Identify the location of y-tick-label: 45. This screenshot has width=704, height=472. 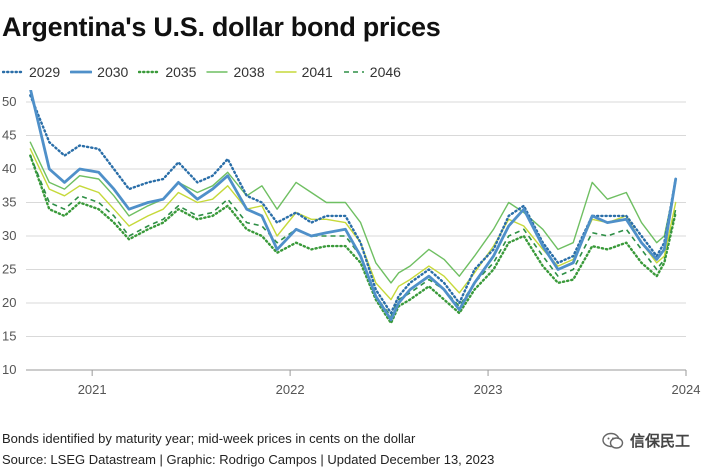
(9, 135).